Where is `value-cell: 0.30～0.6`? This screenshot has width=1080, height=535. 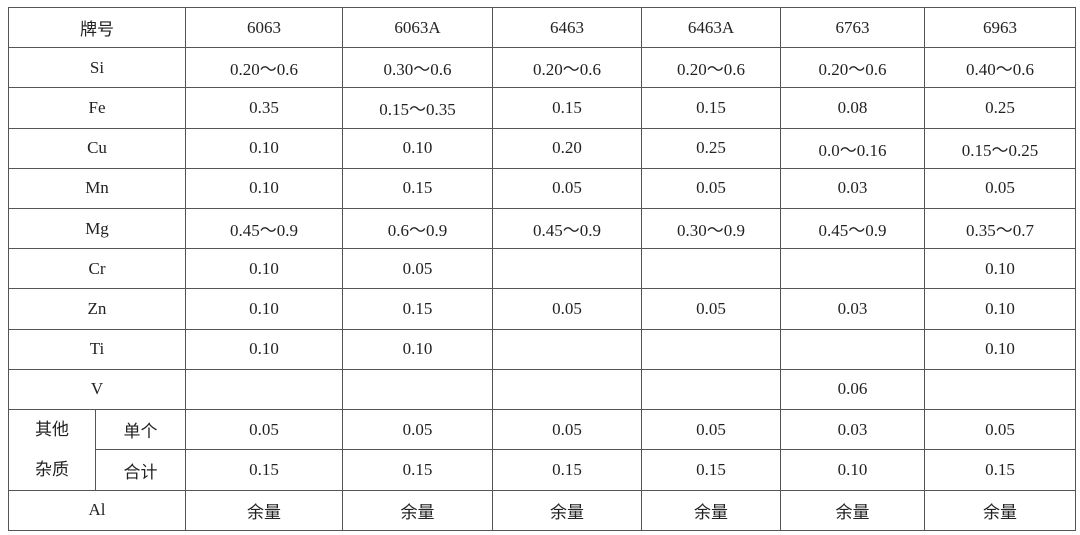
value-cell: 0.30～0.6 is located at coordinates (417, 68).